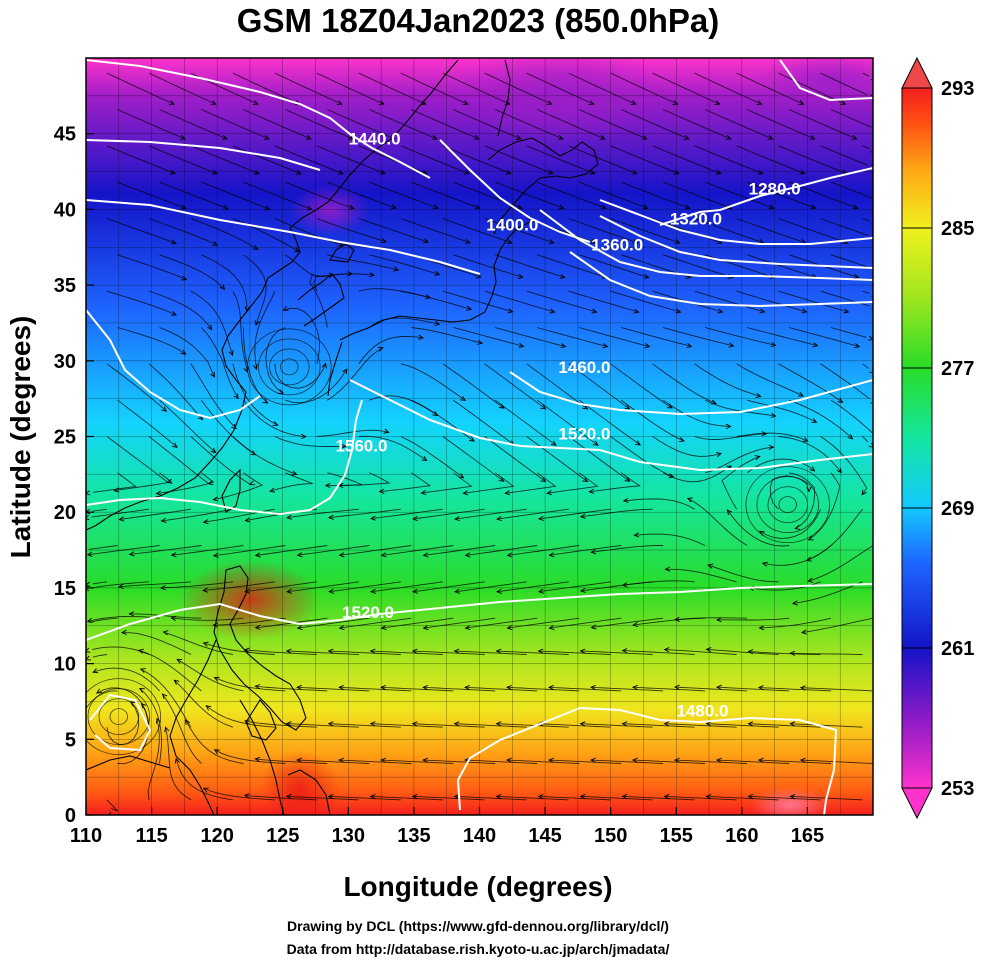 The height and width of the screenshot is (962, 982). I want to click on y-tick-label: 5, so click(70, 740).